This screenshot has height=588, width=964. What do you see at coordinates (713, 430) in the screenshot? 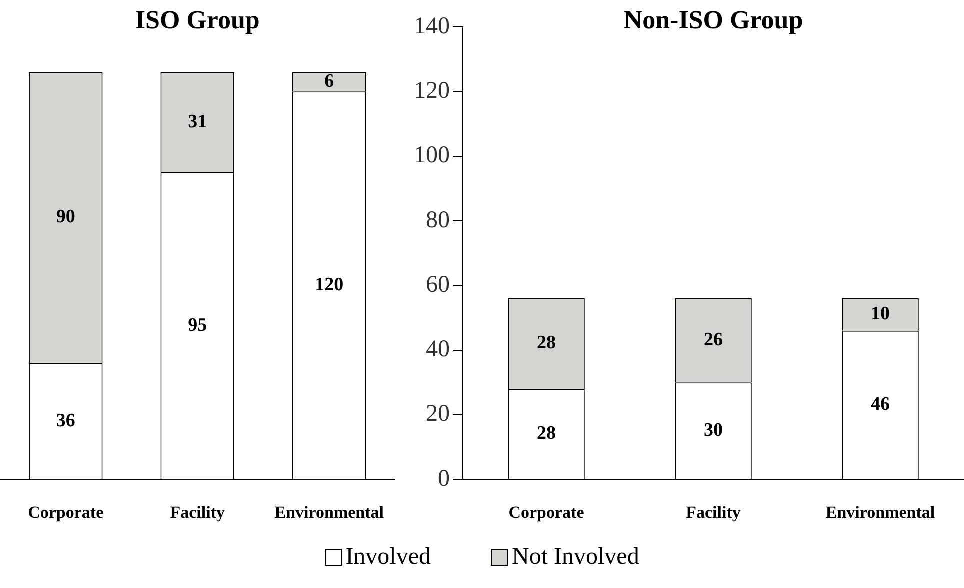
I see `data-label: 30` at bounding box center [713, 430].